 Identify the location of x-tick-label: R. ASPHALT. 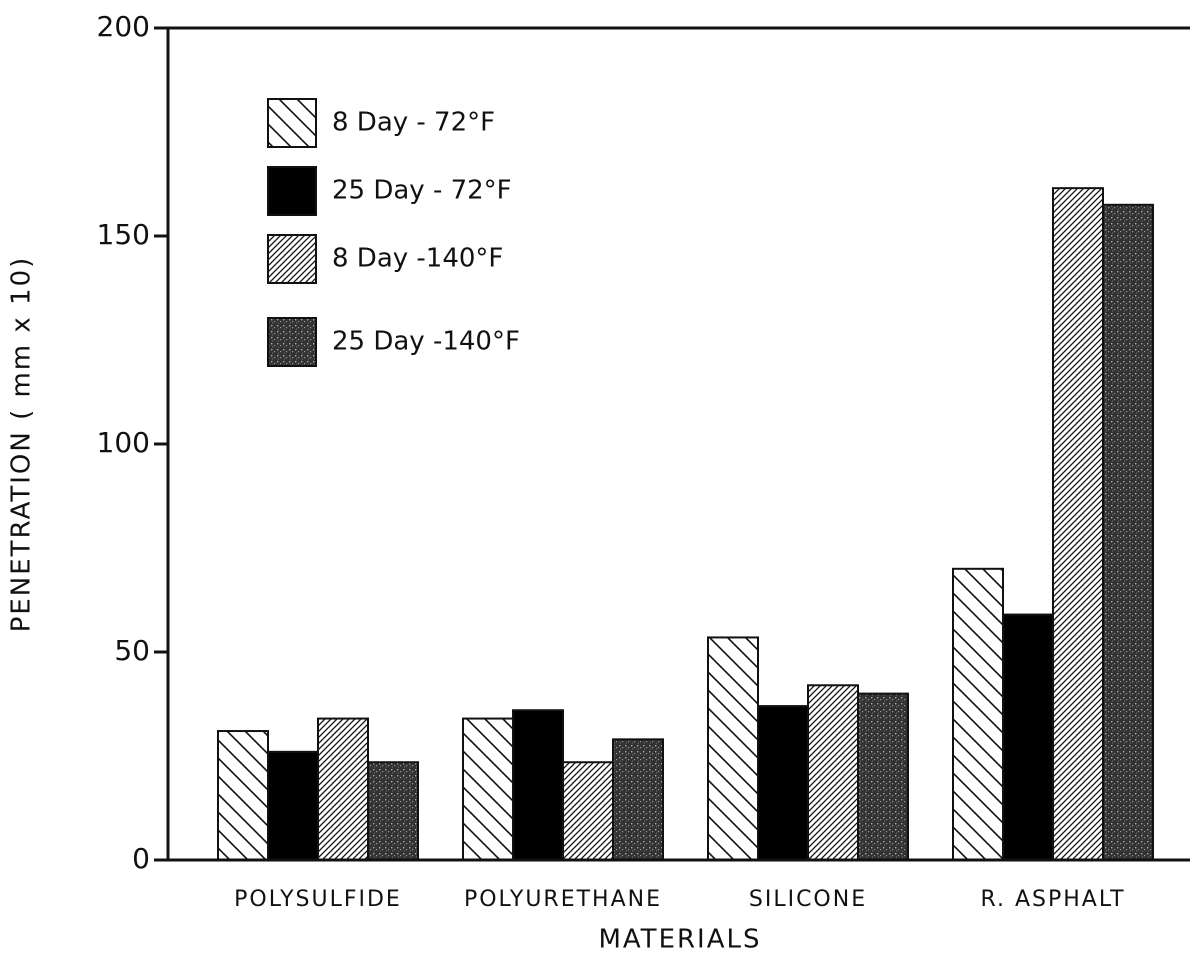
(1052, 899).